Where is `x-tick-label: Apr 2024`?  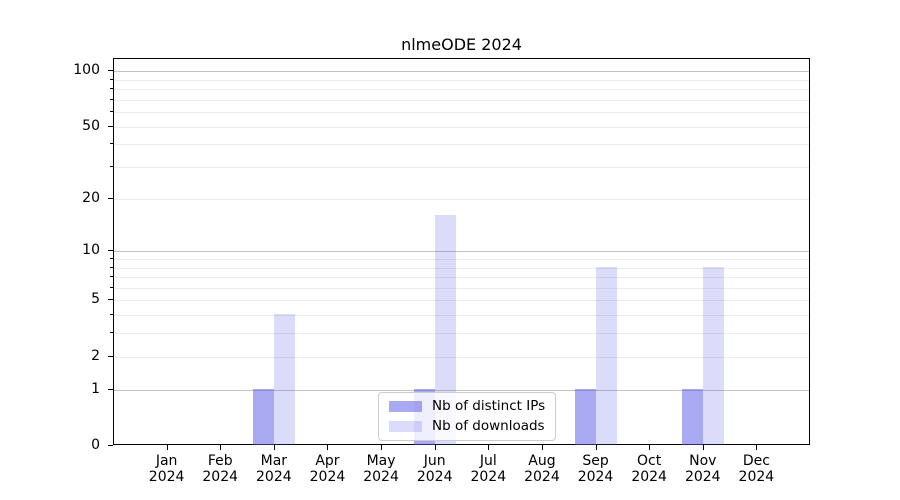
x-tick-label: Apr 2024 is located at coordinates (327, 469).